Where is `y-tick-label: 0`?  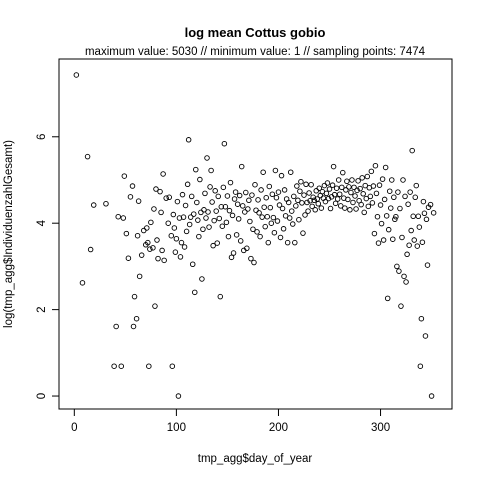
y-tick-label: 0 is located at coordinates (42, 396).